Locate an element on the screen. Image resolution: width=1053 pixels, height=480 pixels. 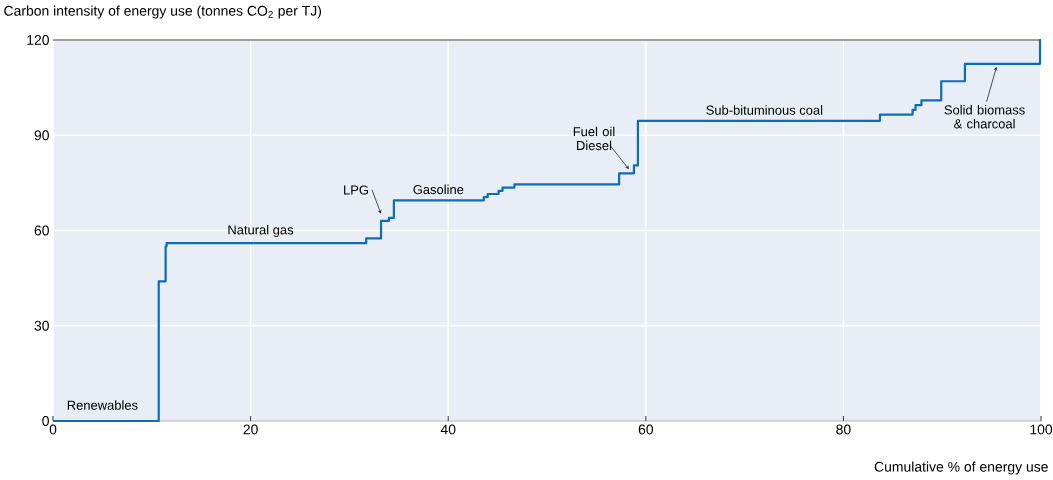
y-tick-label: 30 is located at coordinates (41, 325).